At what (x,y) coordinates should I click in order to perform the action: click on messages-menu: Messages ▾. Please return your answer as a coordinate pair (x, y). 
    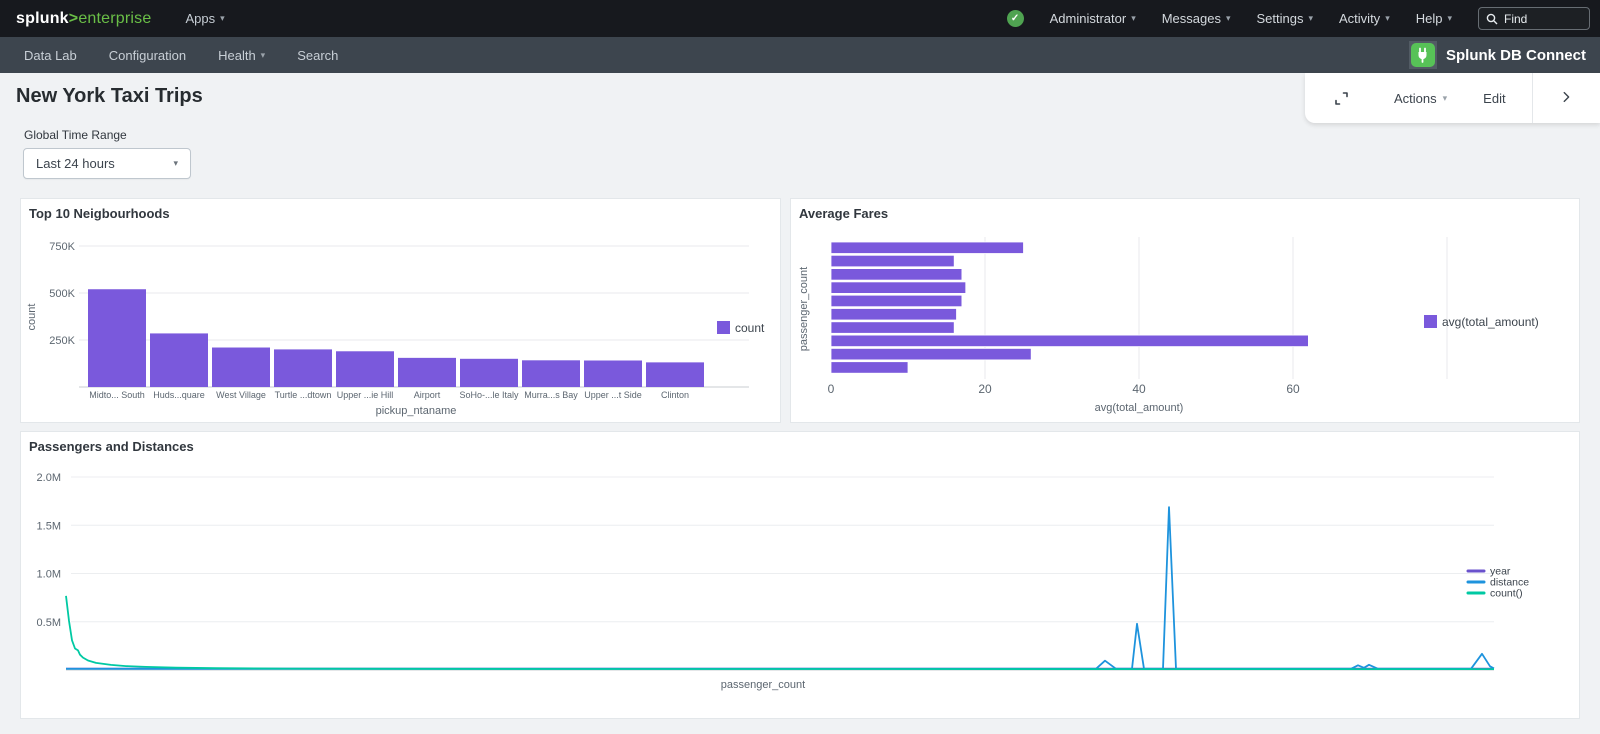
    Looking at the image, I should click on (1196, 18).